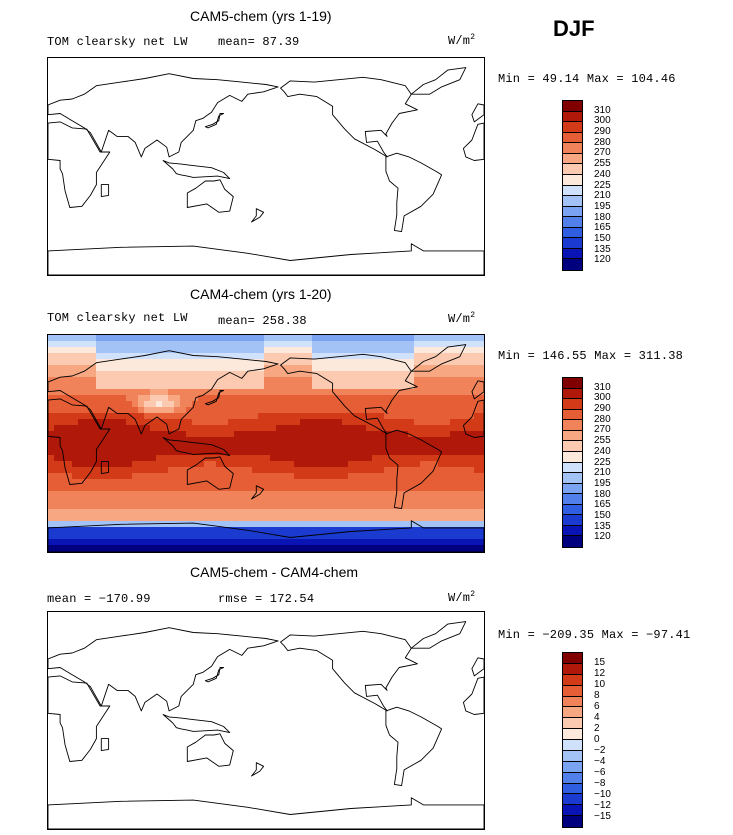 The image size is (733, 835). What do you see at coordinates (602, 110) in the screenshot?
I see `colorbar-tick-label: 310` at bounding box center [602, 110].